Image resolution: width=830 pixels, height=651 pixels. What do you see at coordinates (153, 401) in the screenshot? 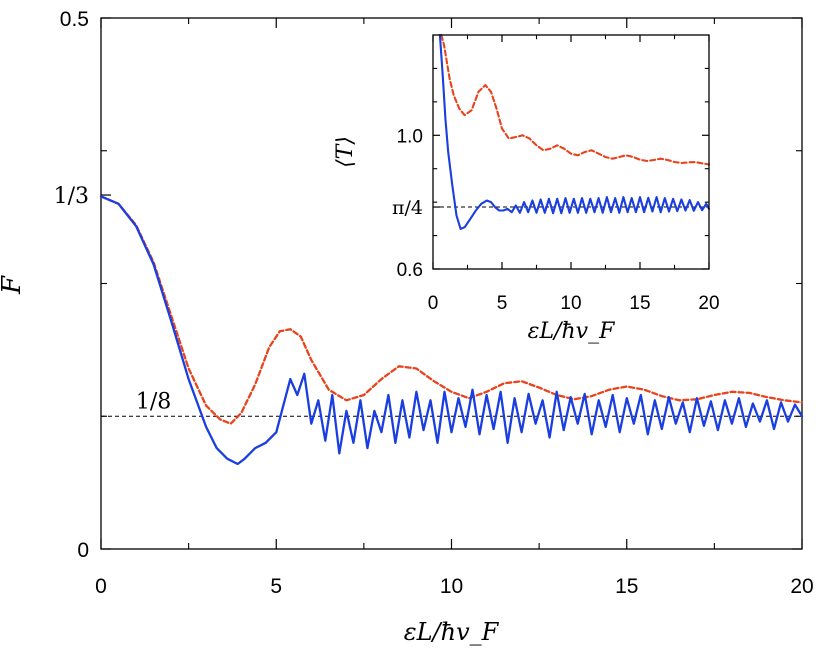
I see `main-reference-line-label: 1/8` at bounding box center [153, 401].